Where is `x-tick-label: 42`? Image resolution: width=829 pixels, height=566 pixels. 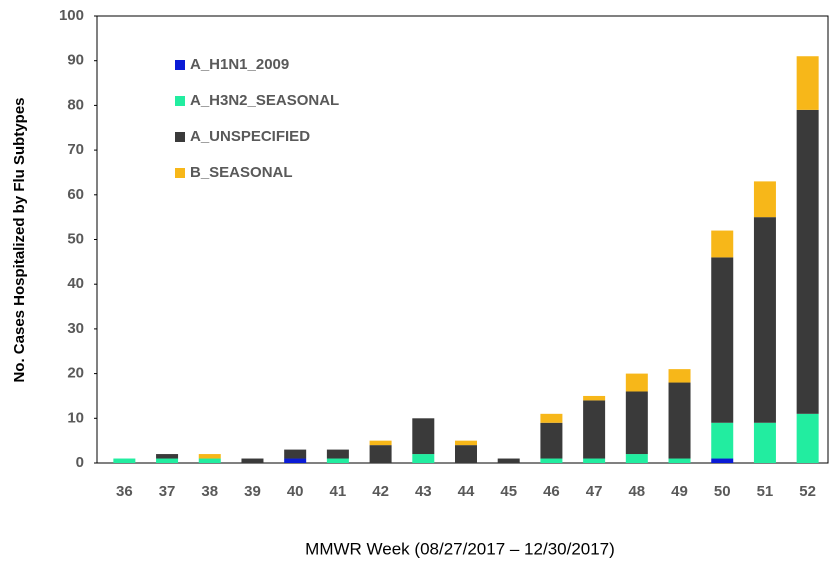 x-tick-label: 42 is located at coordinates (380, 491).